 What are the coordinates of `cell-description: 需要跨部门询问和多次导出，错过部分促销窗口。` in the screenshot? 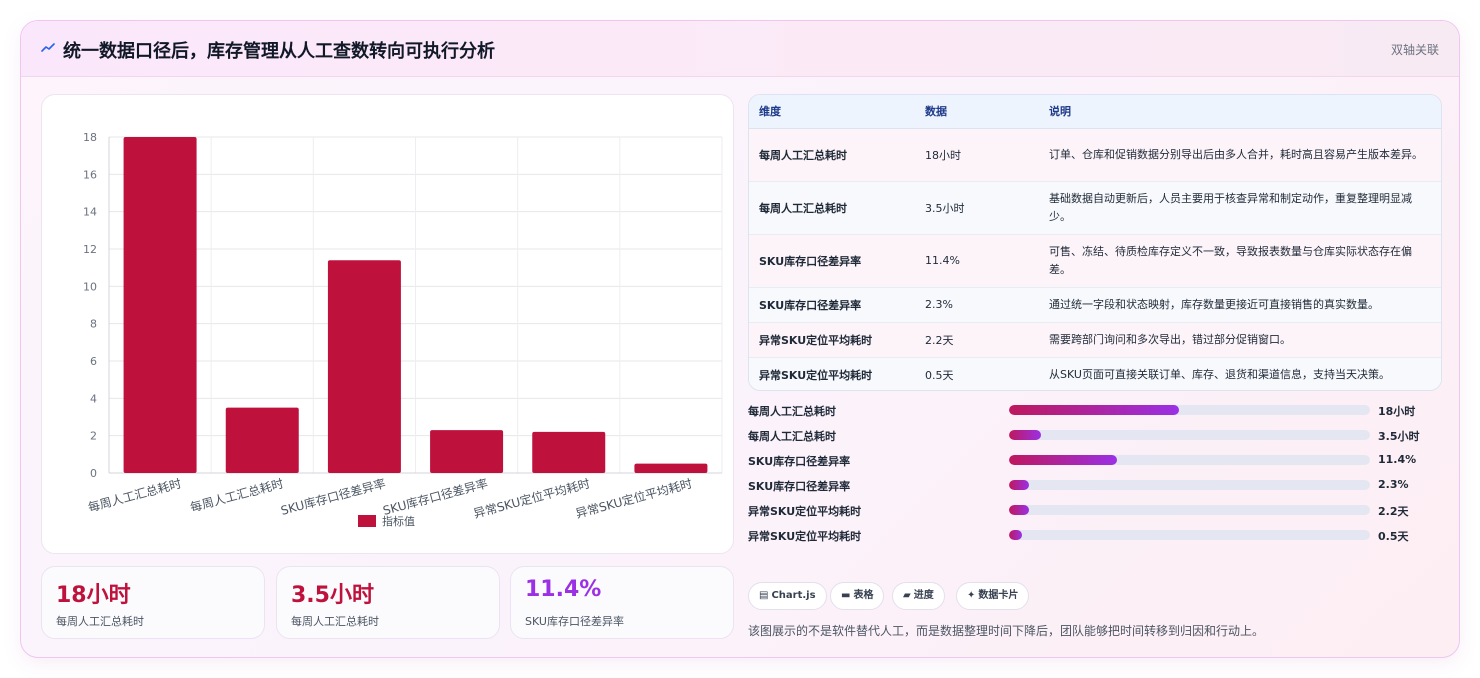 It's located at (1240, 340).